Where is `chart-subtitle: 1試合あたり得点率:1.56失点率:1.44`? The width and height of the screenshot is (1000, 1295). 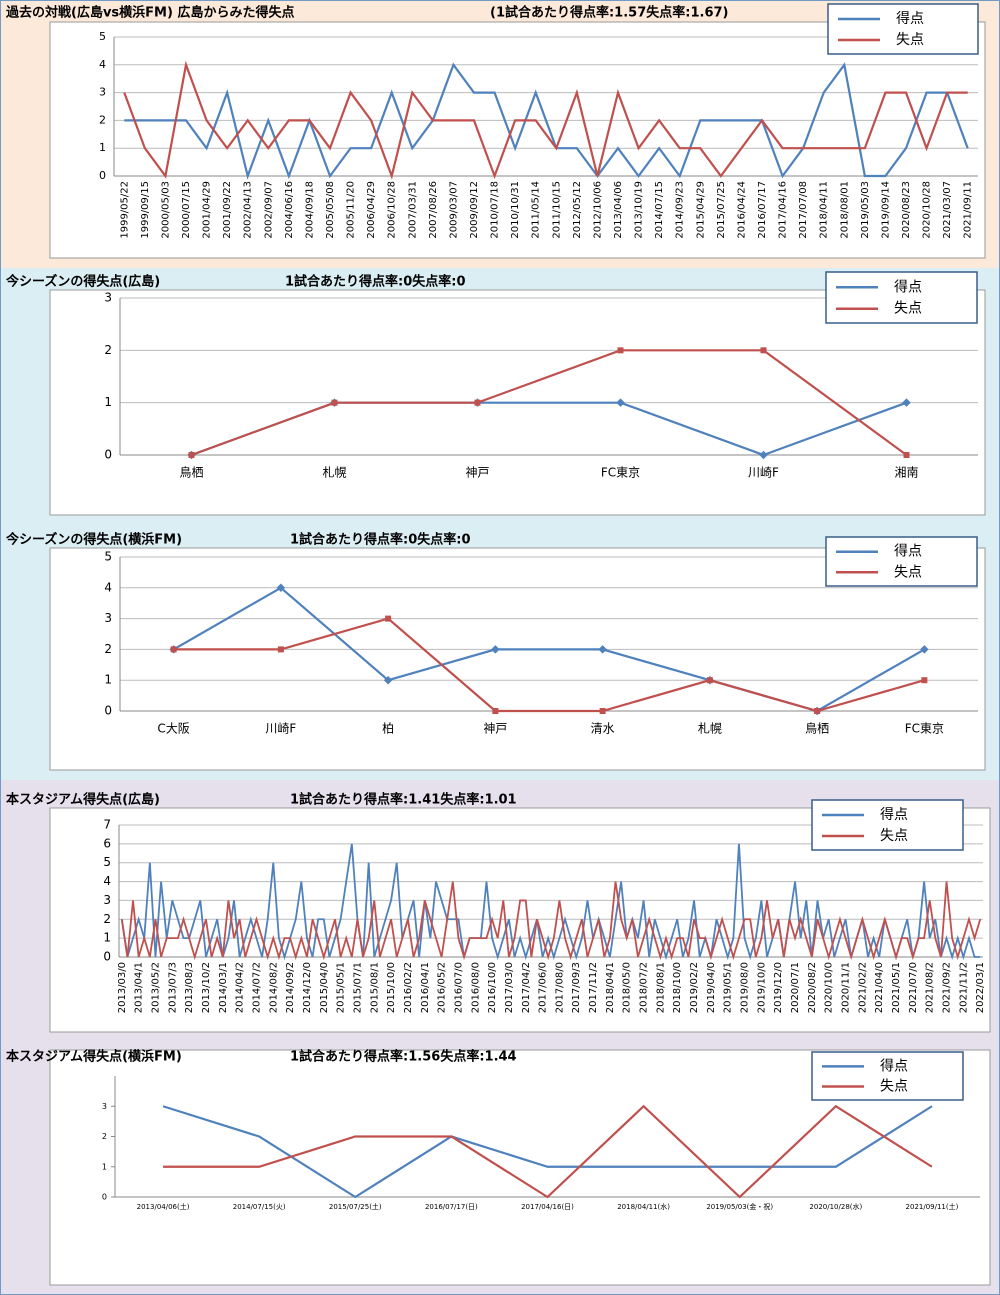
chart-subtitle: 1試合あたり得点率:1.56失点率:1.44 is located at coordinates (403, 1057).